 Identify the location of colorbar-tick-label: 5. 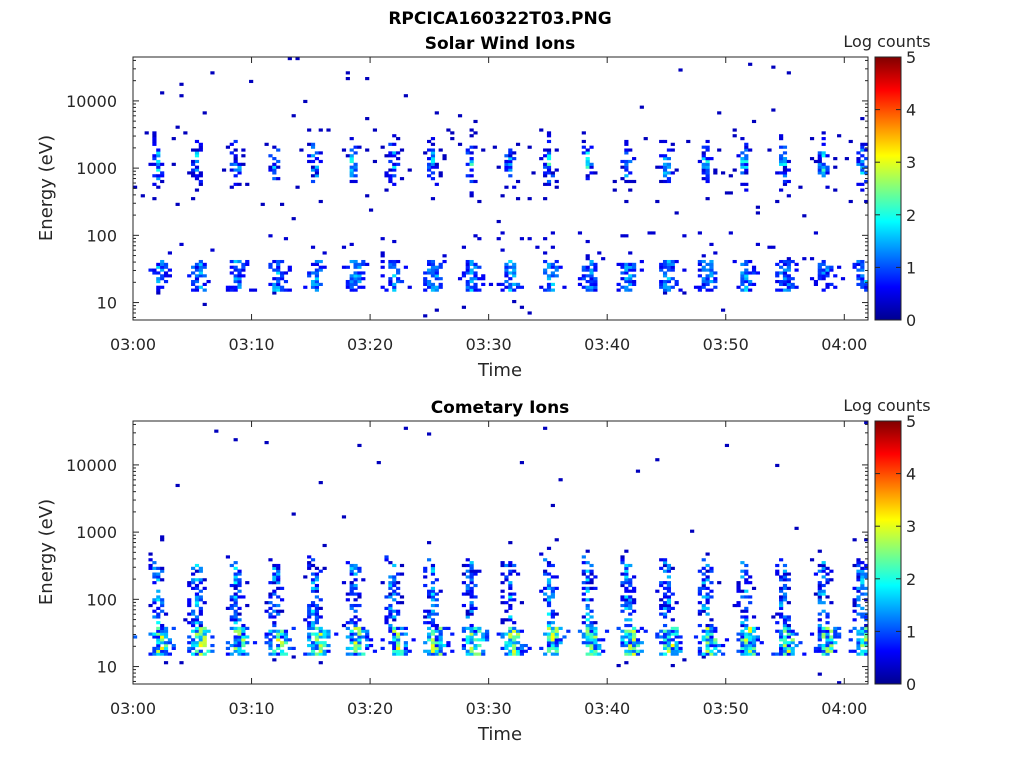
(911, 57).